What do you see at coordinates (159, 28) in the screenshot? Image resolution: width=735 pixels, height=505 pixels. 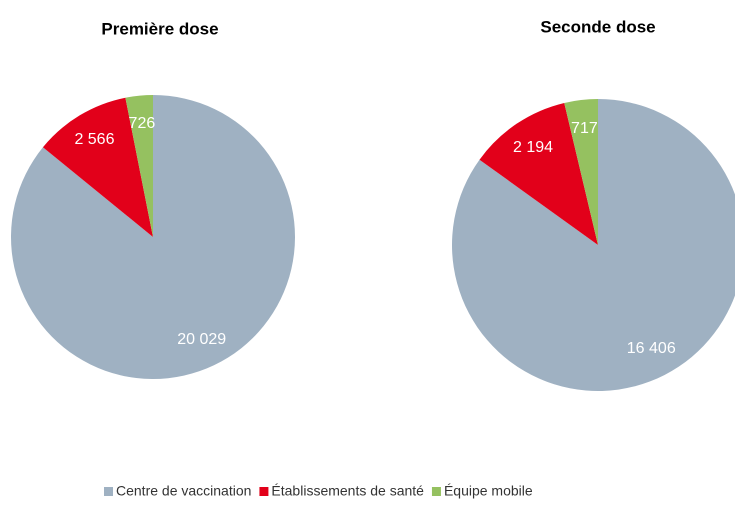 I see `chart-title: Première dose` at bounding box center [159, 28].